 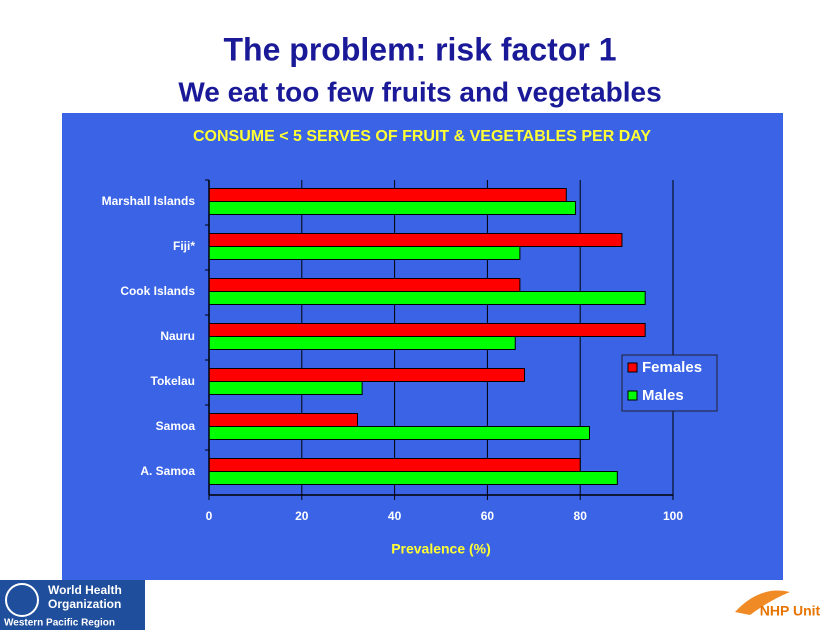 What do you see at coordinates (419, 91) in the screenshot?
I see `slide-subtitle: We eat too few fruits and vegetables` at bounding box center [419, 91].